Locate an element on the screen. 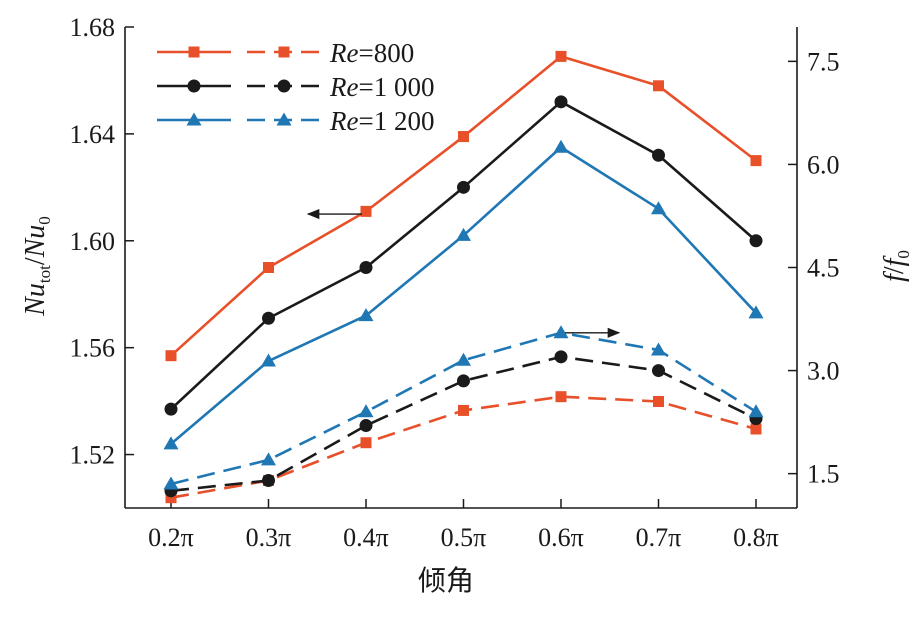 The height and width of the screenshot is (619, 917). x-tick-label: 0.7π is located at coordinates (659, 537).